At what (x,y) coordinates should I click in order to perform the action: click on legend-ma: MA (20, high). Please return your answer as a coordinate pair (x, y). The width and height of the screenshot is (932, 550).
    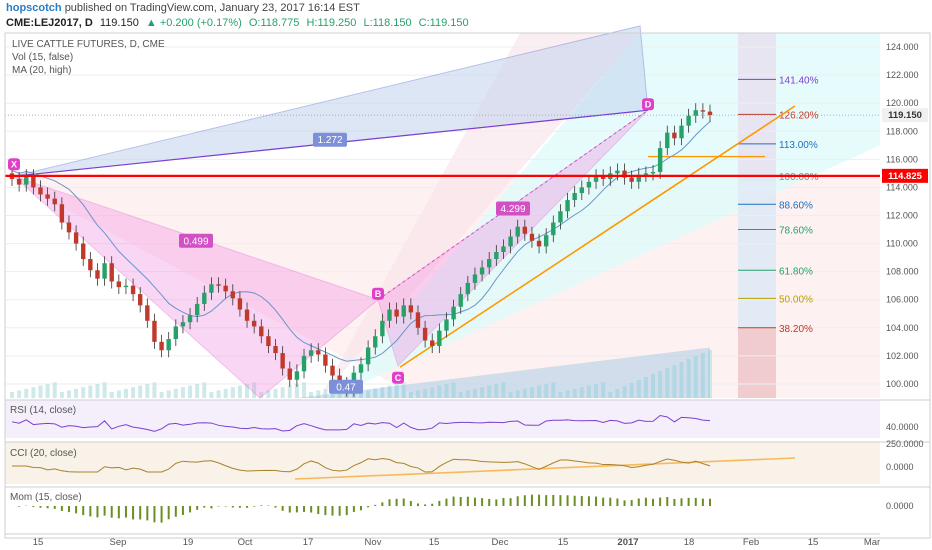
    Looking at the image, I should click on (42, 70).